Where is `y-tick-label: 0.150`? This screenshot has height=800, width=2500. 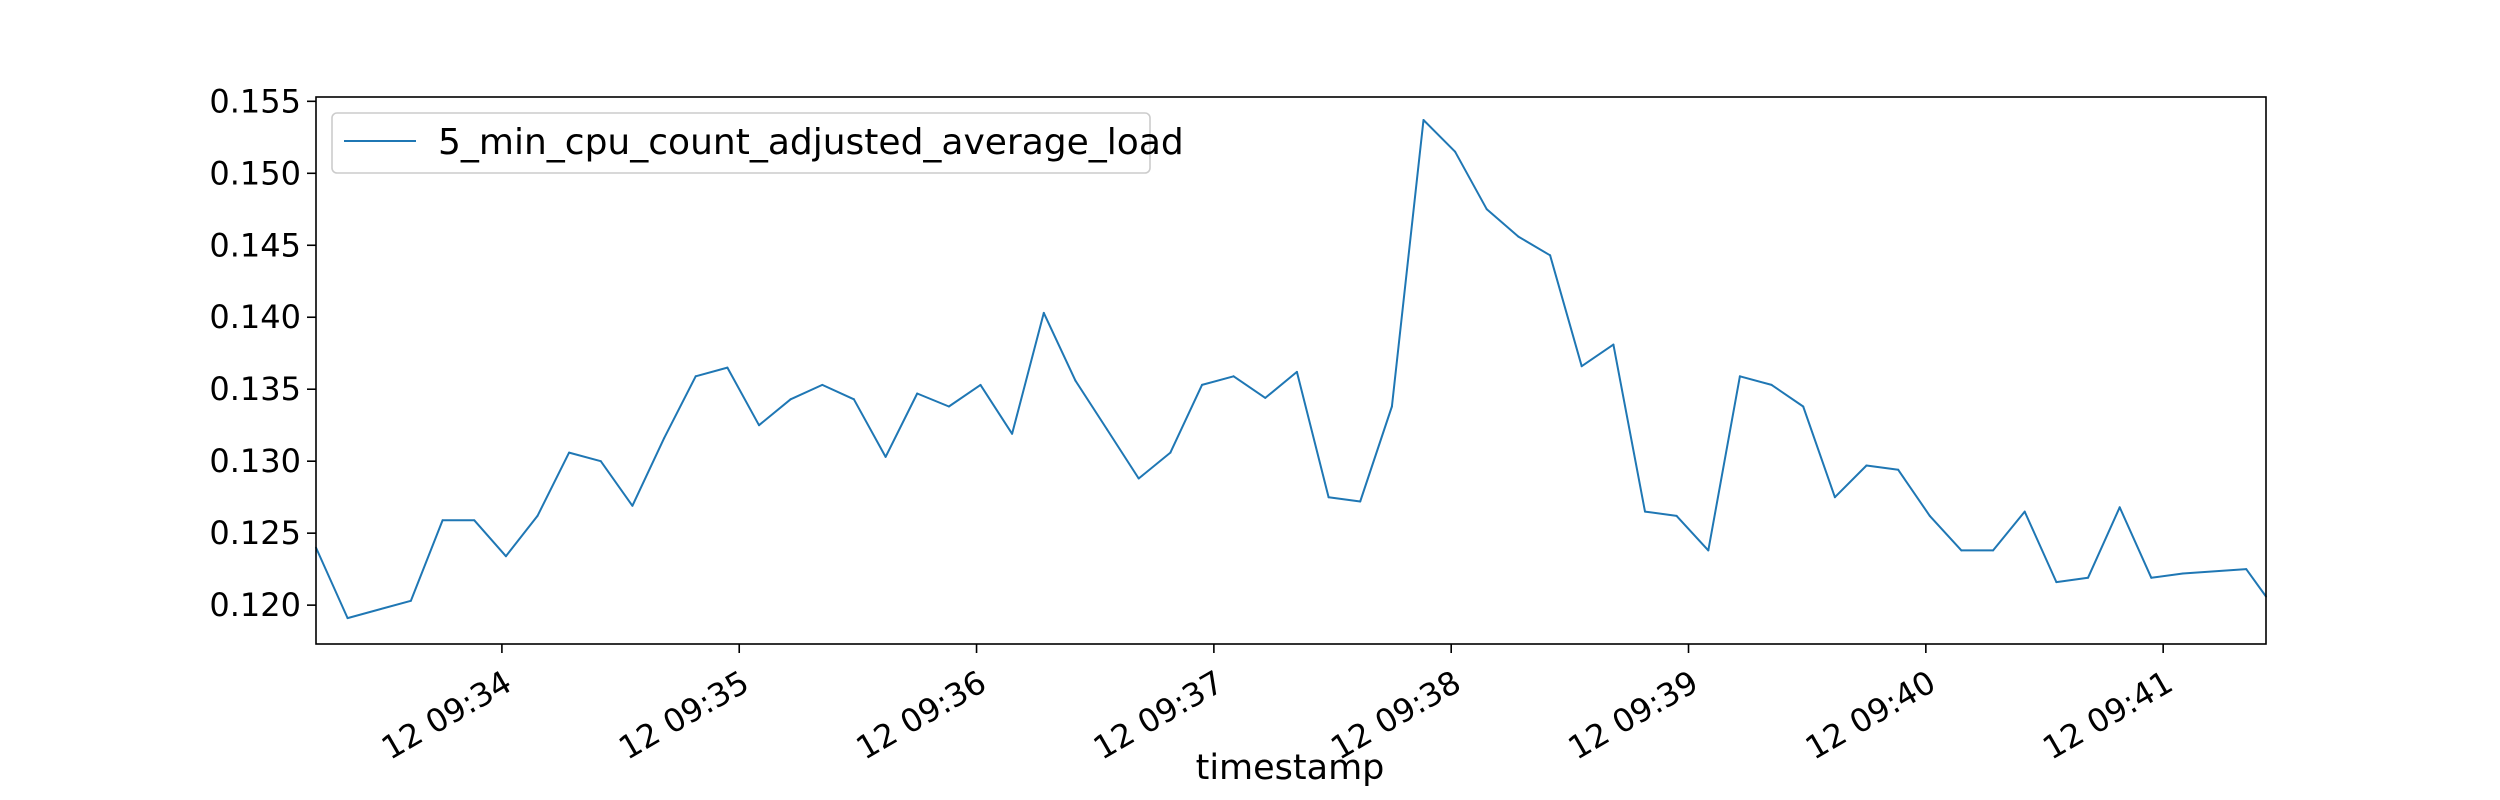
y-tick-label: 0.150 is located at coordinates (255, 173).